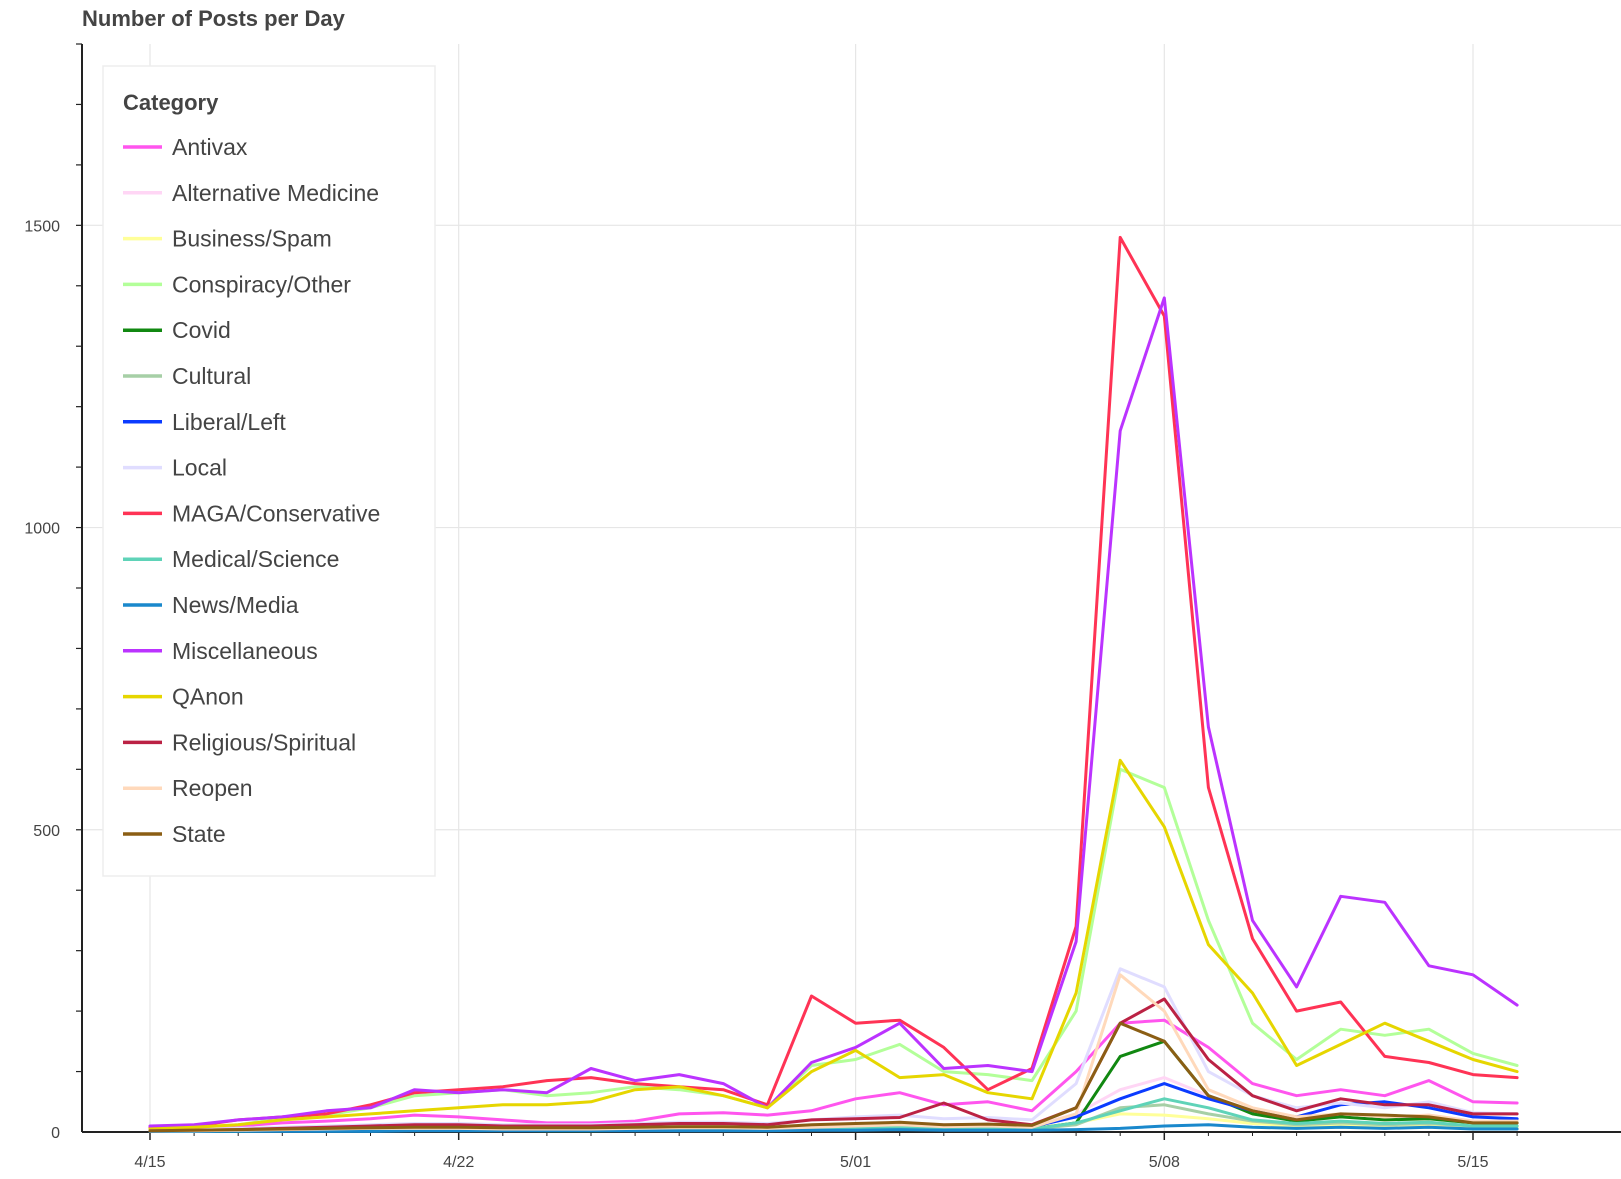 The height and width of the screenshot is (1179, 1621). What do you see at coordinates (212, 788) in the screenshot?
I see `legend-label: Reopen` at bounding box center [212, 788].